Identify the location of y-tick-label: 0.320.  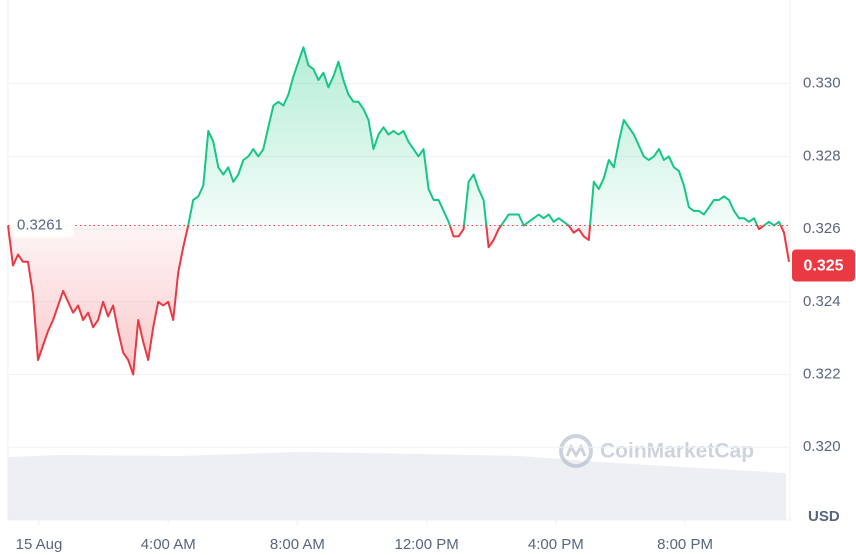
(822, 446).